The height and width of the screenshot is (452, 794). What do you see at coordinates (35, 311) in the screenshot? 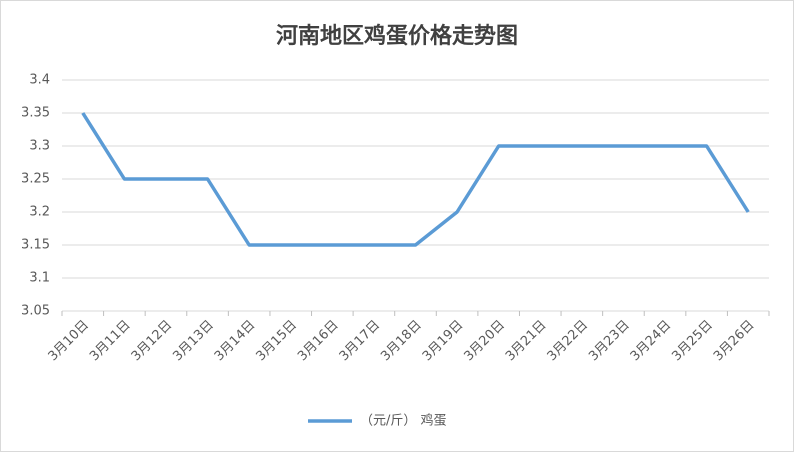
I see `y-tick-label: 3.05` at bounding box center [35, 311].